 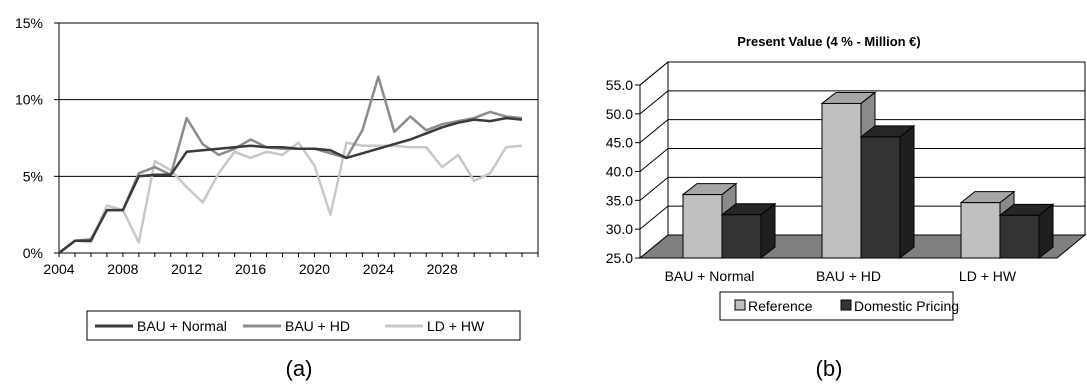 What do you see at coordinates (186, 269) in the screenshot?
I see `x-tick-label: 2012` at bounding box center [186, 269].